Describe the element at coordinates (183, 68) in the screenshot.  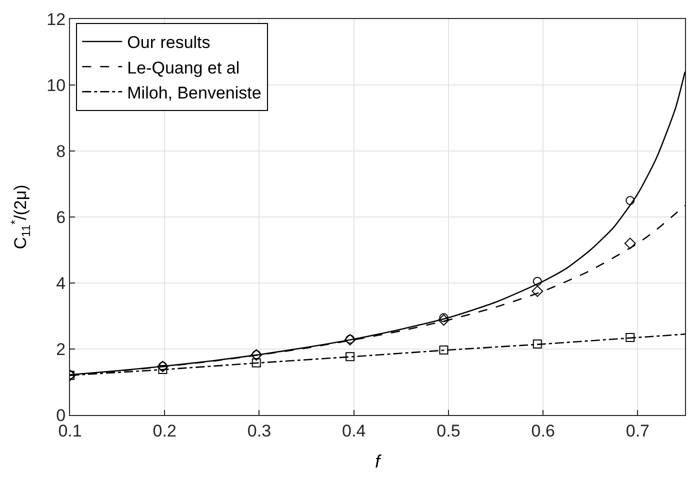
I see `legend-label: Le-Quang et al` at that location.